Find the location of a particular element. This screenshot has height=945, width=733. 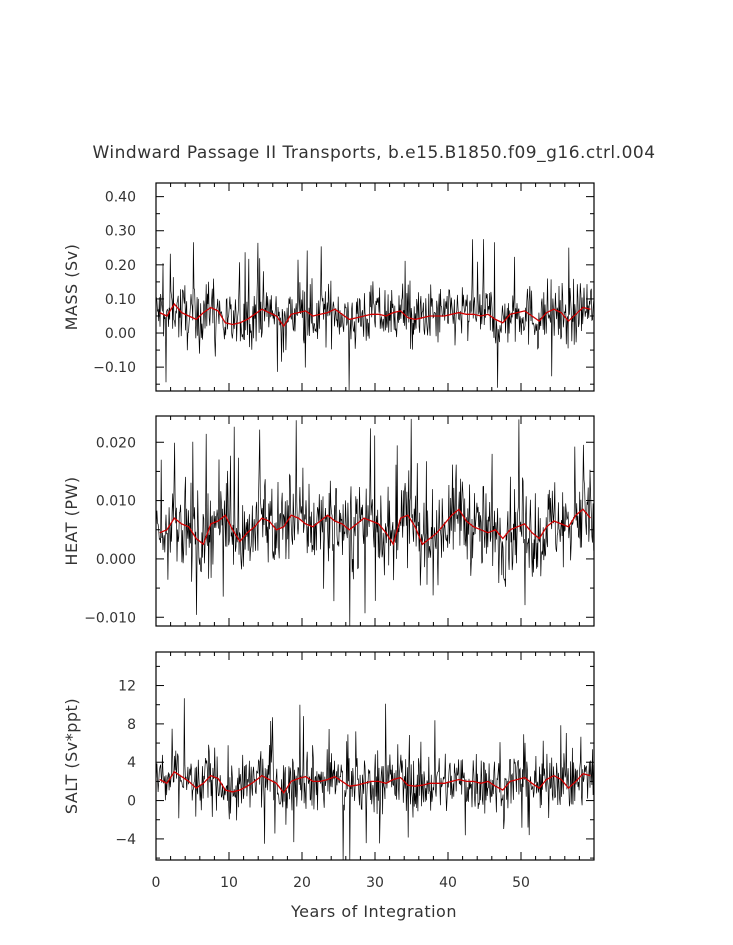

mass-annual-mean-series is located at coordinates (375, 315).